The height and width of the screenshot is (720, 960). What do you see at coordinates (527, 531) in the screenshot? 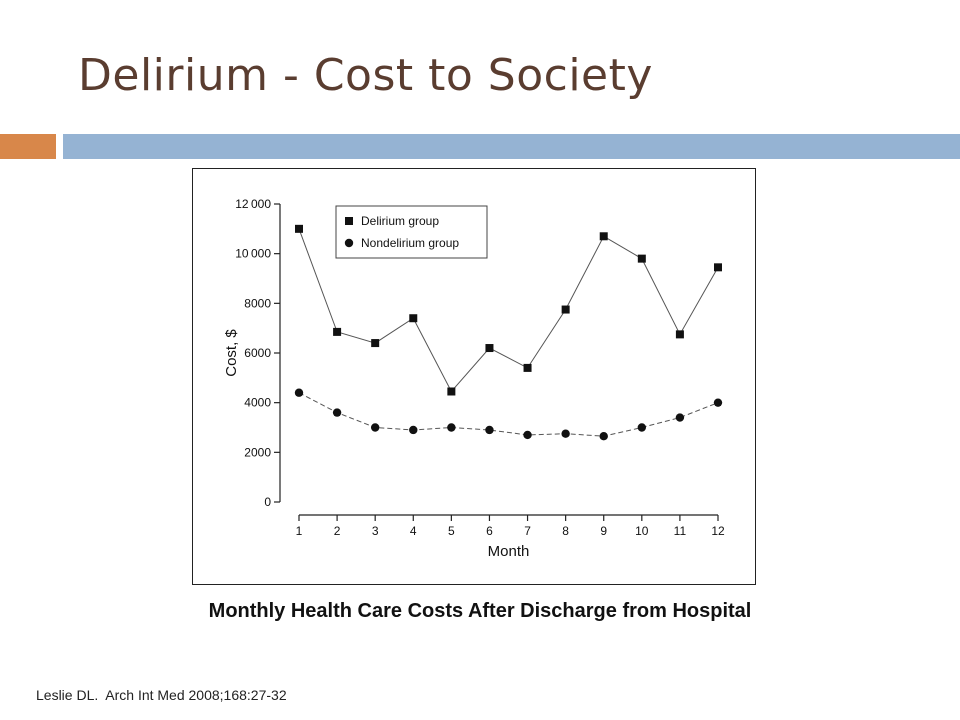
I see `x-tick-label: 7` at bounding box center [527, 531].